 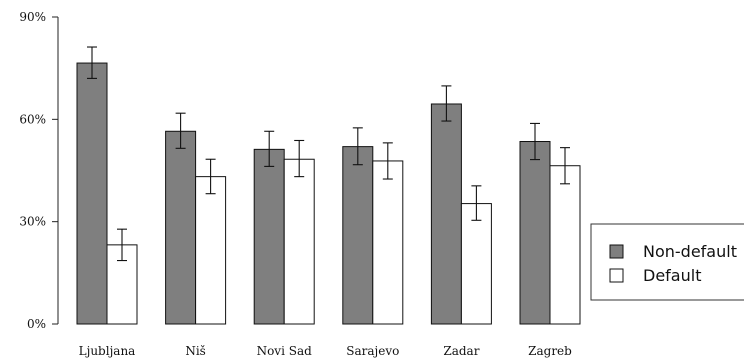 I want to click on category-labels: Ljubljana Niš Novi Sad Sarajevo Zadar Zagreb, so click(x=326, y=351).